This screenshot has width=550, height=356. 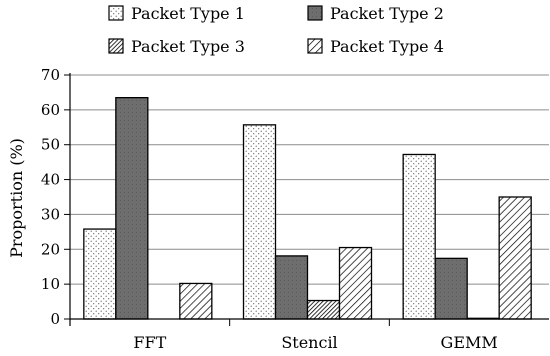 I want to click on bar-packet-type-2-gemm, so click(x=451, y=288).